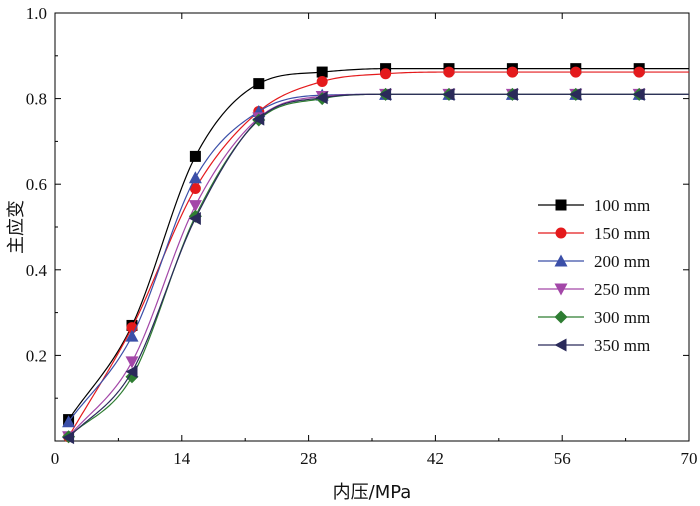 This screenshot has width=700, height=506. What do you see at coordinates (622, 233) in the screenshot?
I see `legend-label: 150 mm` at bounding box center [622, 233].